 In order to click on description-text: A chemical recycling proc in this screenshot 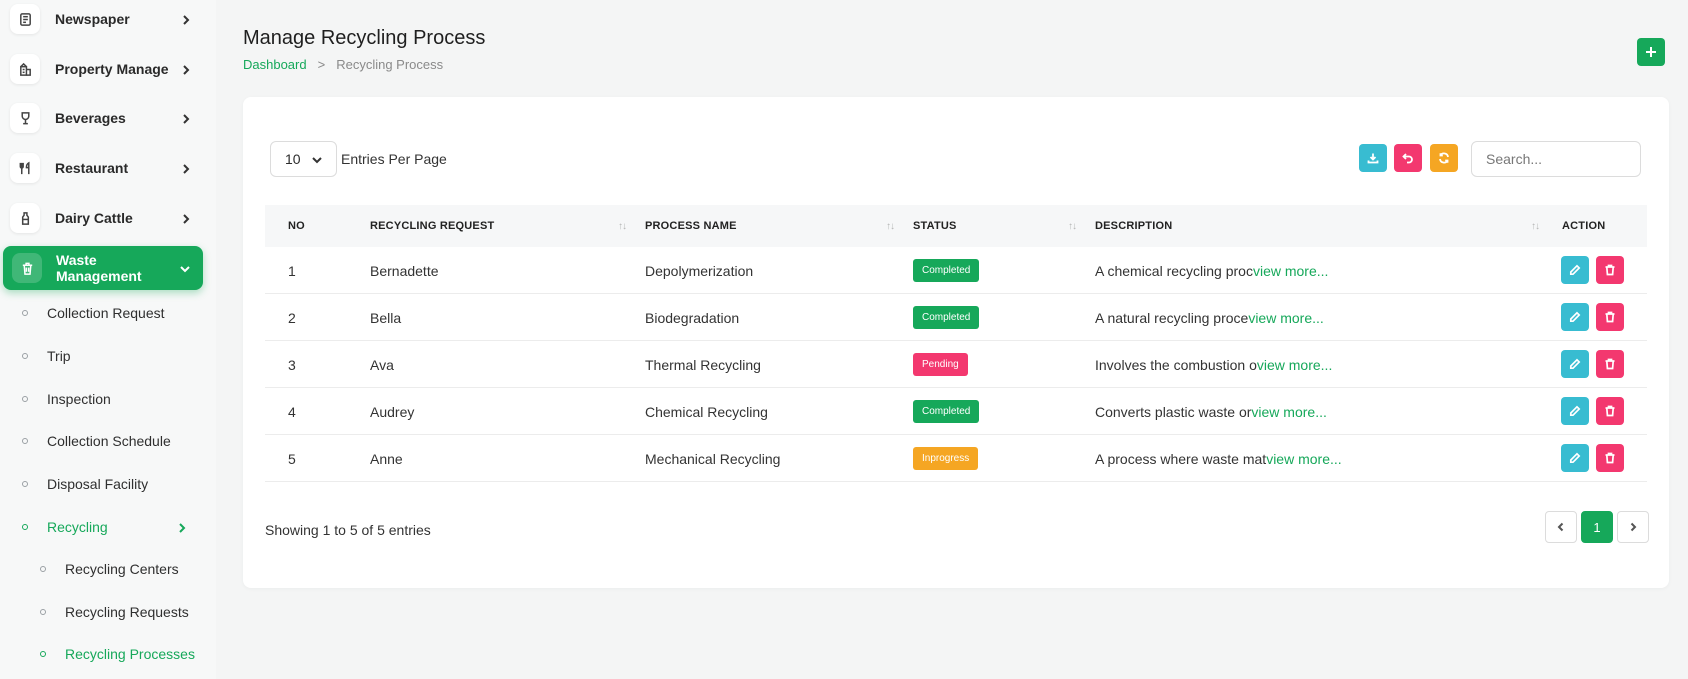, I will do `click(1174, 270)`.